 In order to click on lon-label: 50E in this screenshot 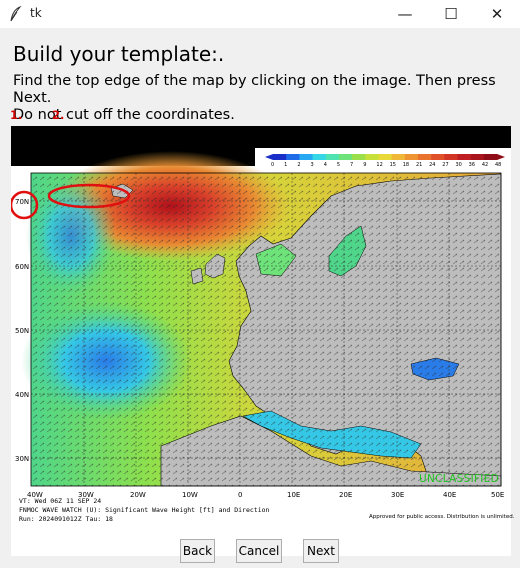, I will do `click(497, 495)`.